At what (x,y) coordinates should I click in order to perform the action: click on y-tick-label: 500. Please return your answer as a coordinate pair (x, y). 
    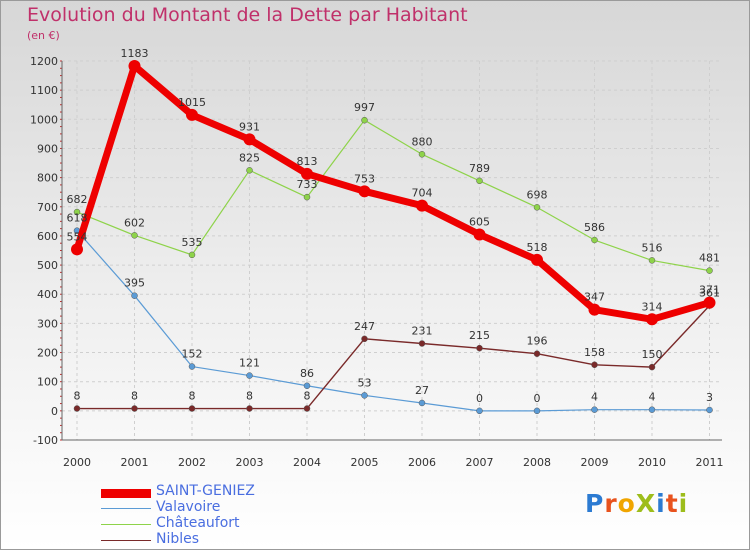
    Looking at the image, I should click on (47, 265).